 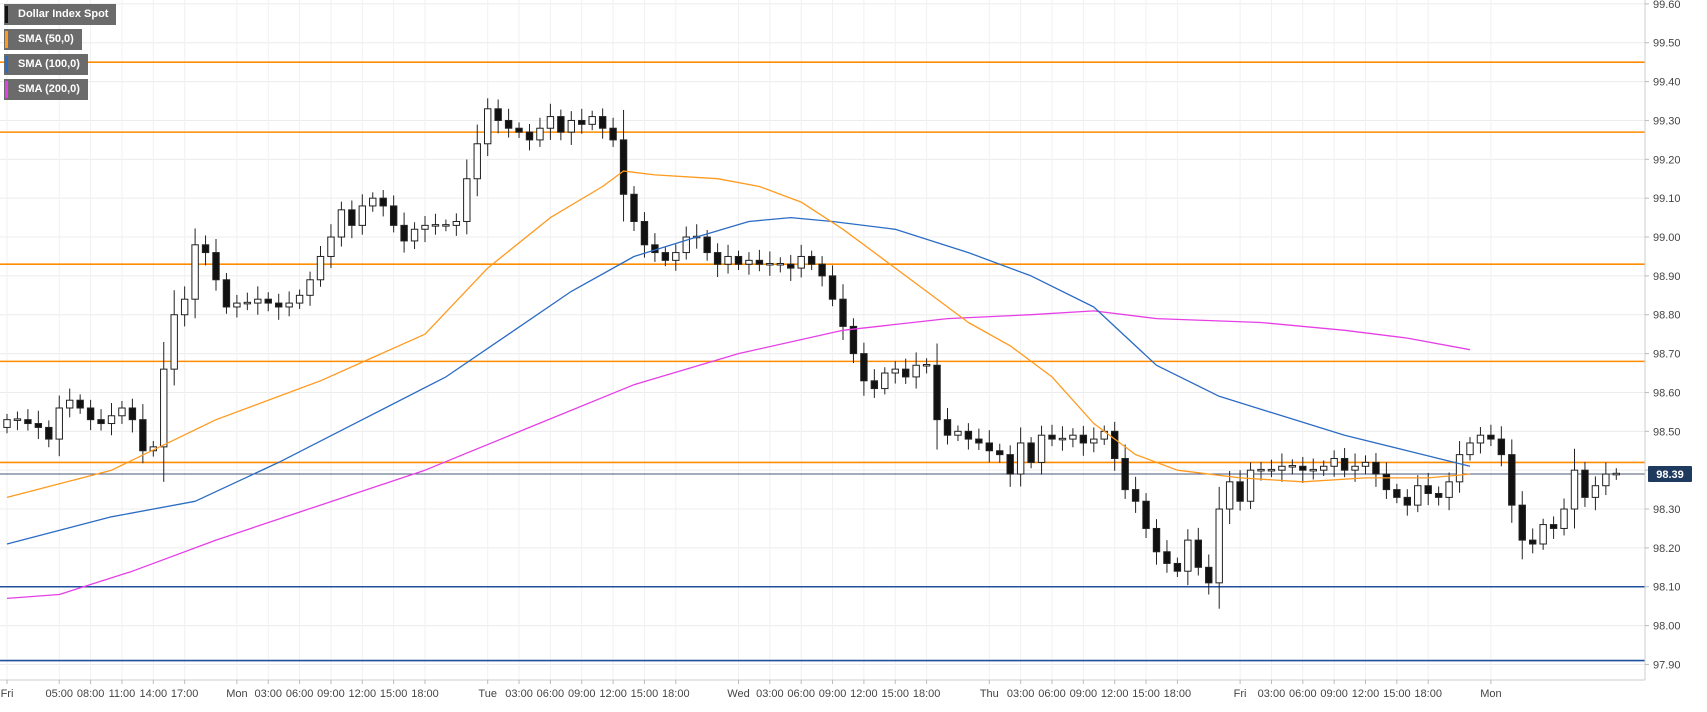 I want to click on price-tick-label: 98.90, so click(x=1667, y=277).